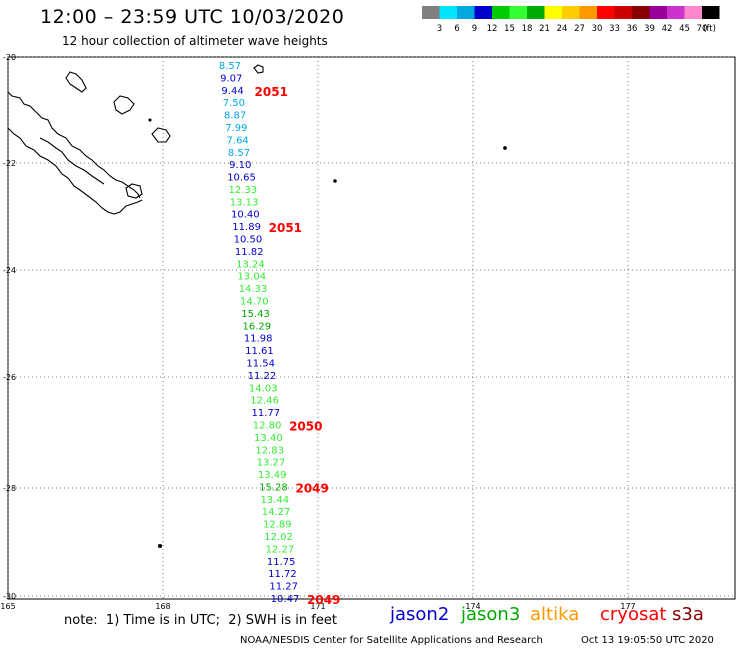 Image resolution: width=740 pixels, height=650 pixels. What do you see at coordinates (236, 128) in the screenshot?
I see `wave-height-reading: 7.99` at bounding box center [236, 128].